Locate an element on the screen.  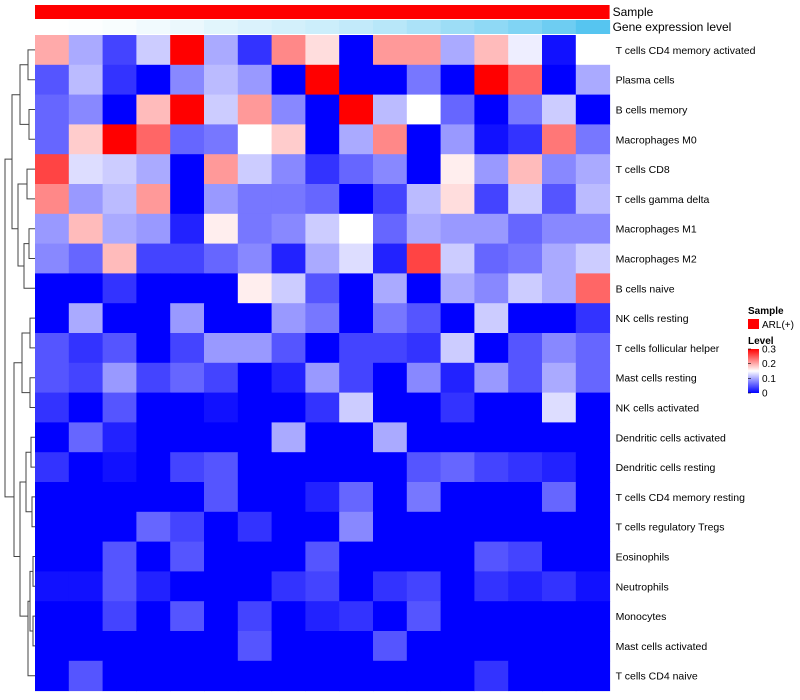
row-label: Neutrophils is located at coordinates (642, 587).